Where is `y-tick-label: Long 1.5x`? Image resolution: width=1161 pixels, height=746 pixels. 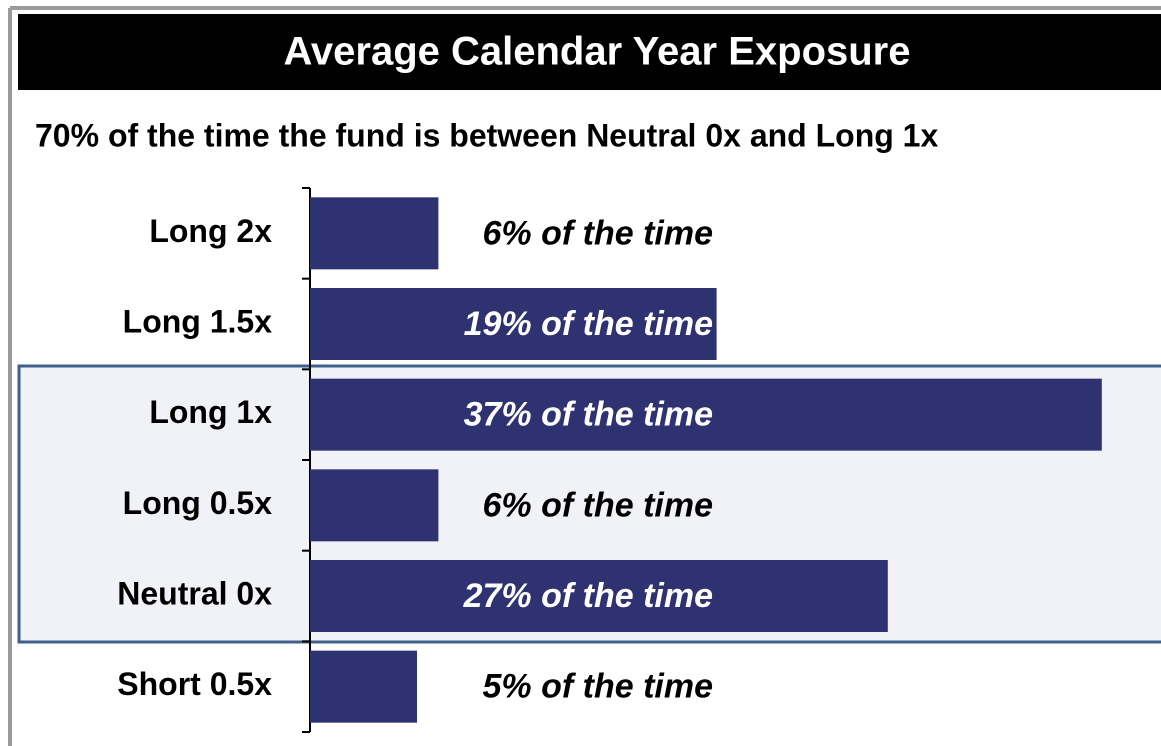
y-tick-label: Long 1.5x is located at coordinates (198, 321).